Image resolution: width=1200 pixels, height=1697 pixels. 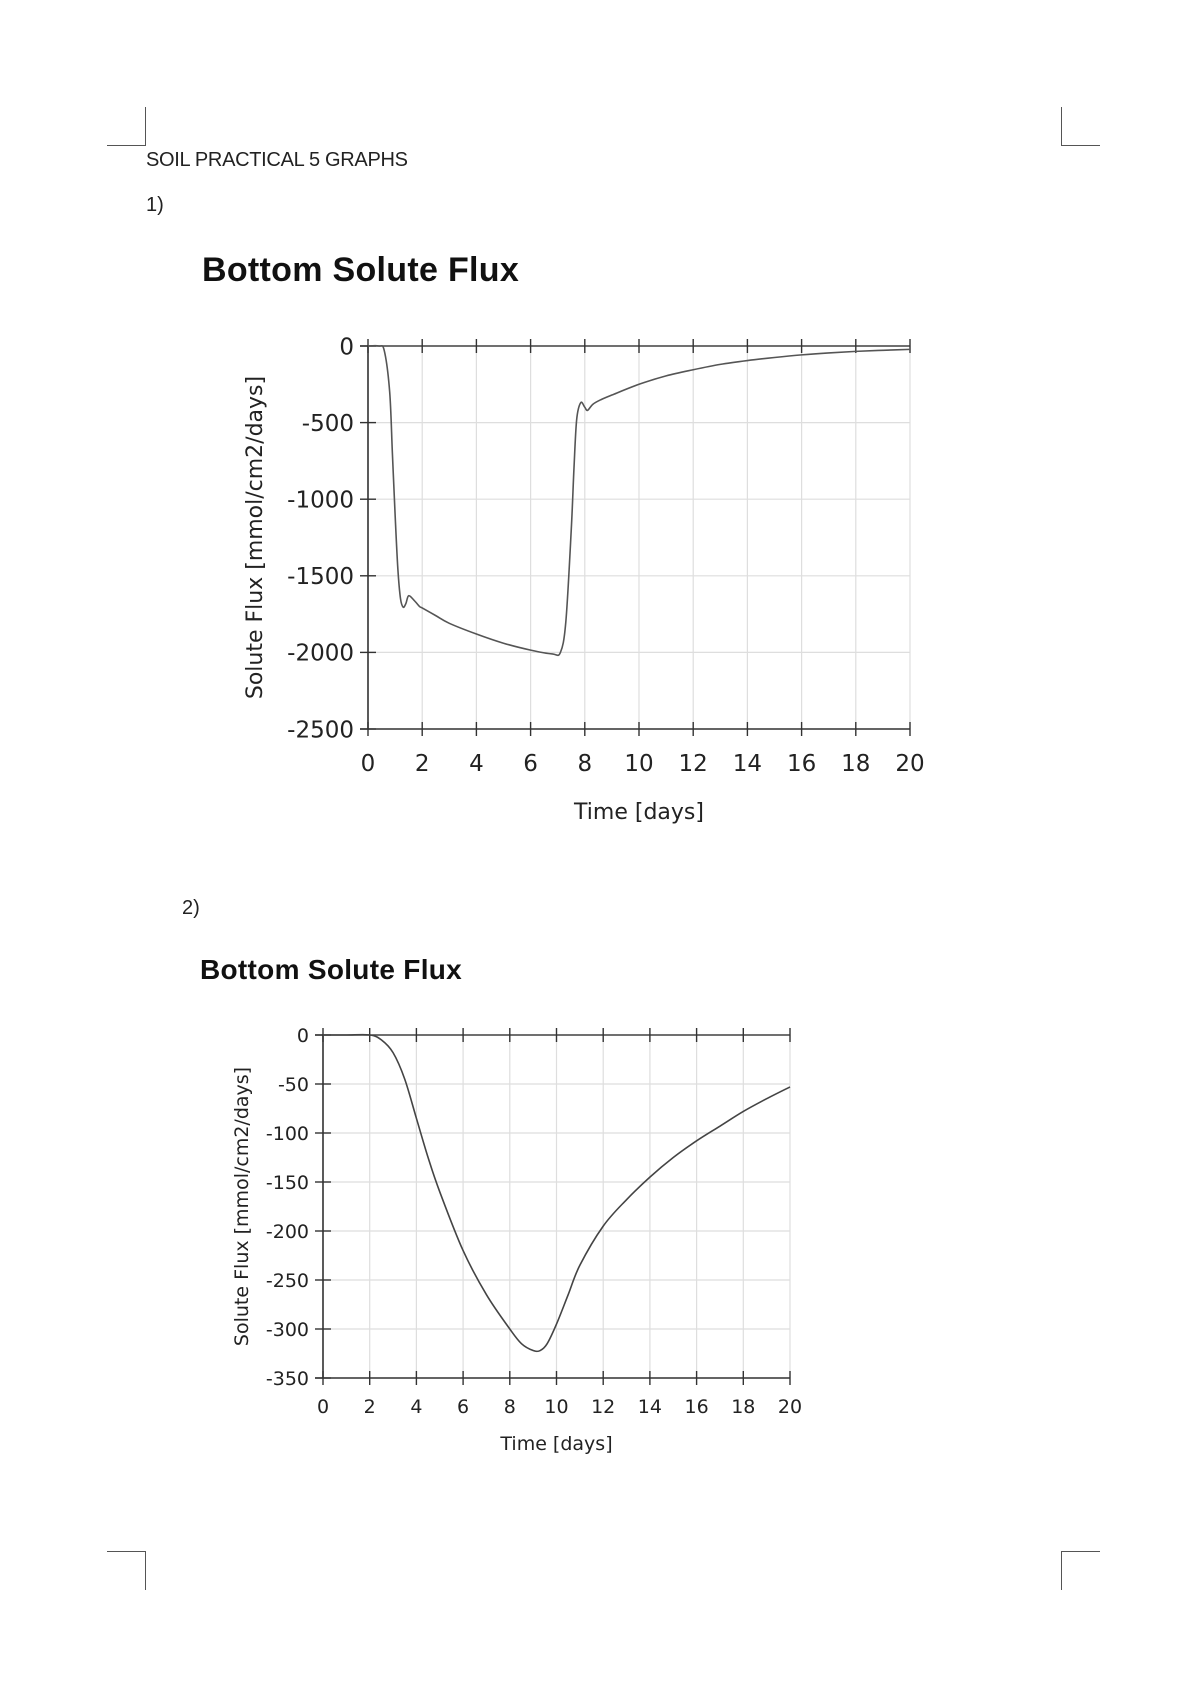 What do you see at coordinates (287, 1330) in the screenshot?
I see `y-tick-label: -300` at bounding box center [287, 1330].